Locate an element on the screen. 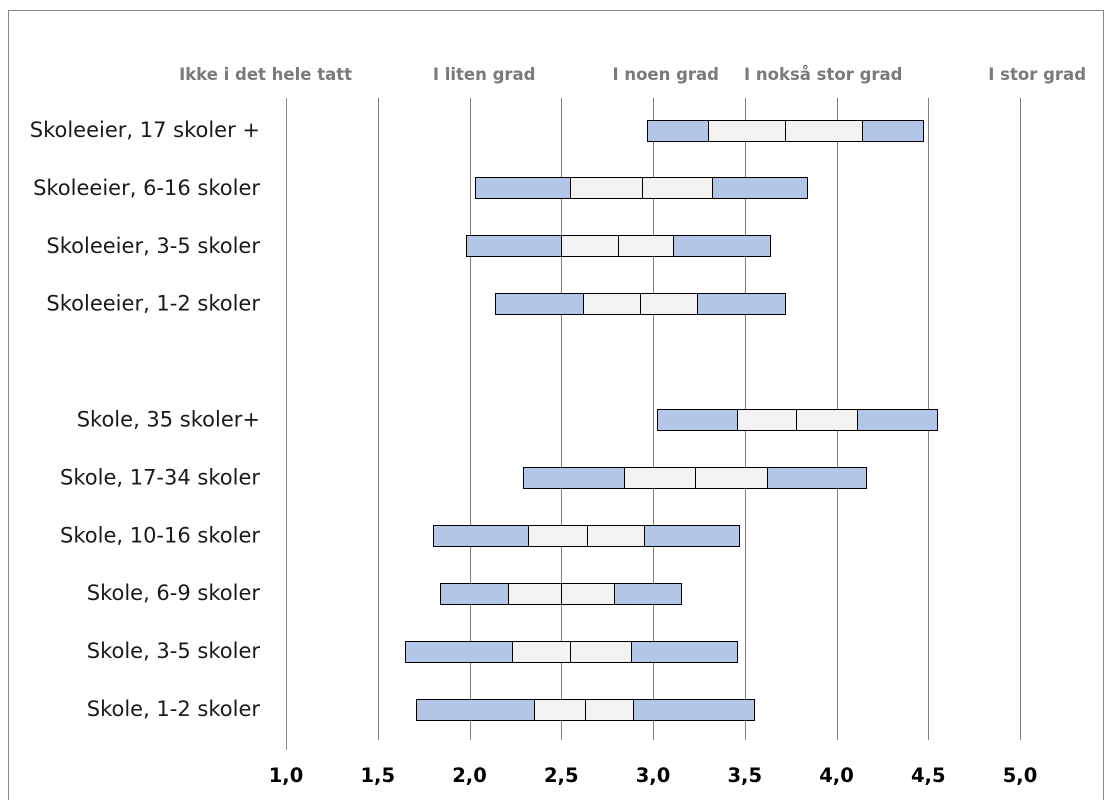 Image resolution: width=1106 pixels, height=800 pixels. category-label: Skoleeier, 3-5 skoler is located at coordinates (153, 246).